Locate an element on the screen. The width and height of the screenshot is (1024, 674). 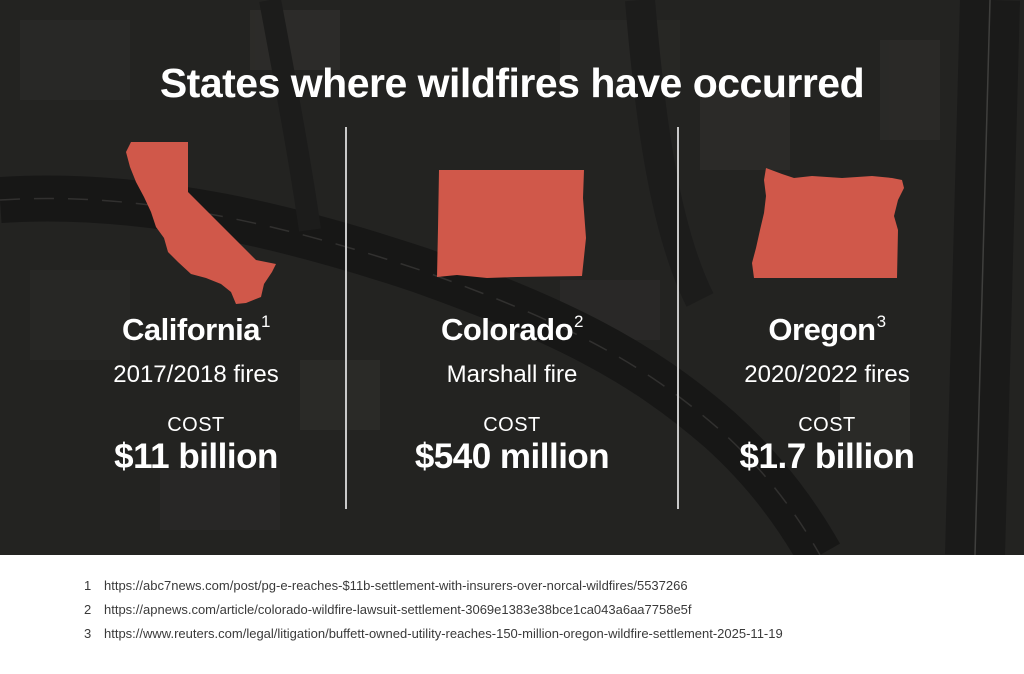
footnote-number: 1 is located at coordinates (88, 585).